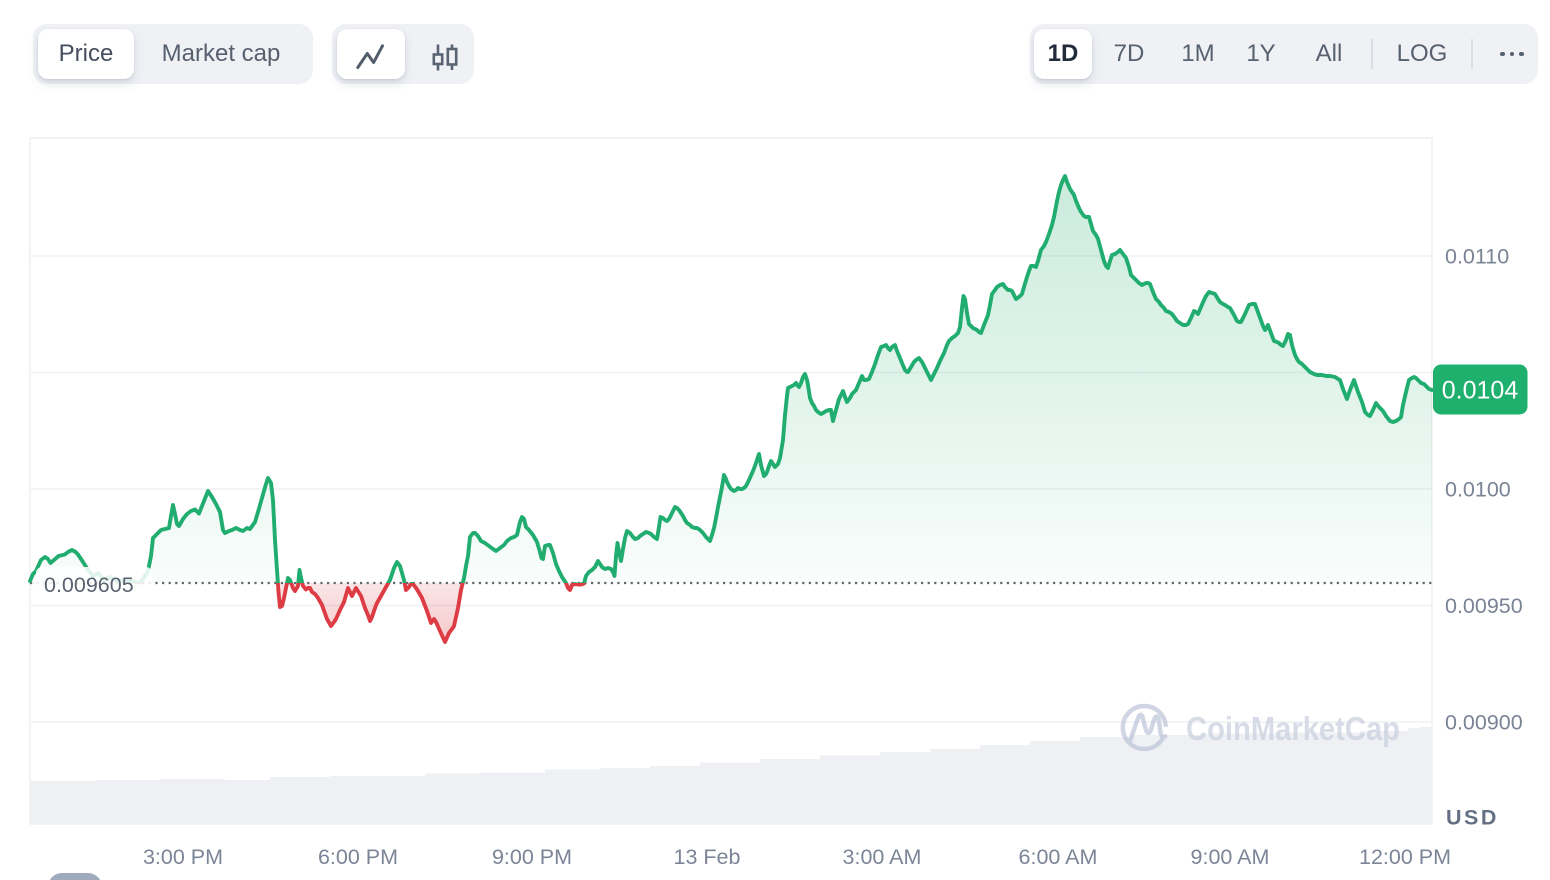  What do you see at coordinates (882, 857) in the screenshot?
I see `svg-text: 3:00 AM` at bounding box center [882, 857].